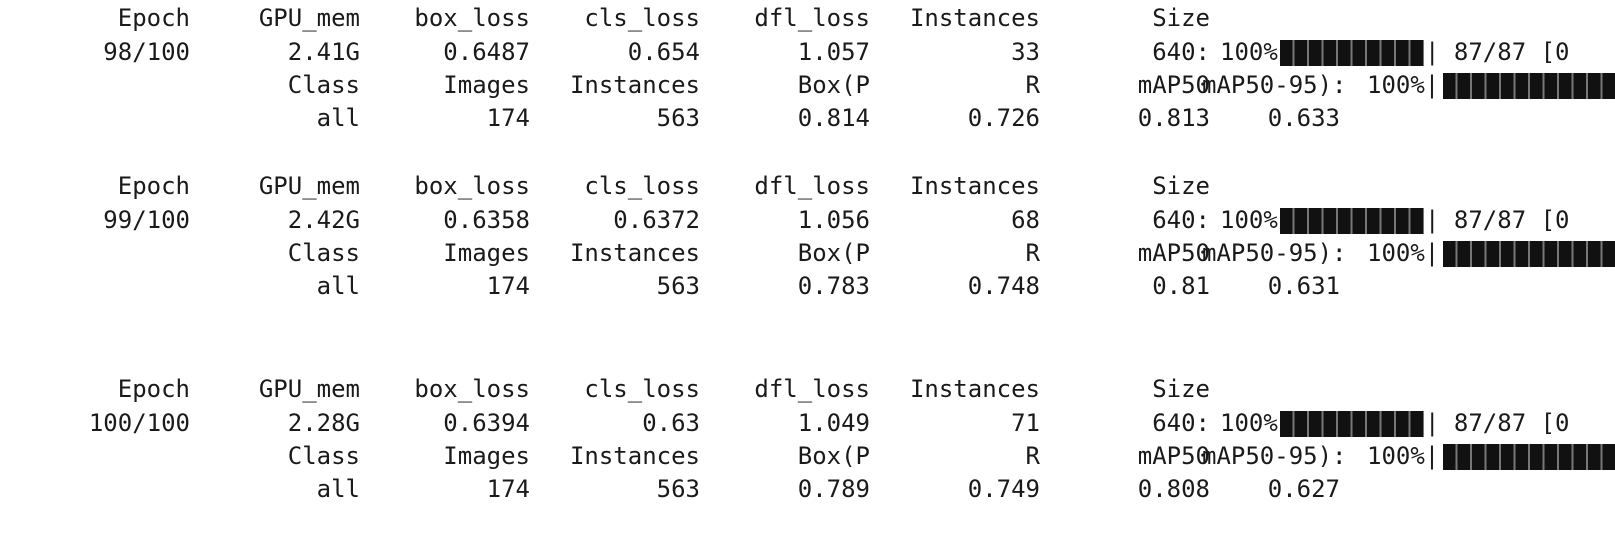  I want to click on val-values-row: all 174 563 0.789 0.749 0.808 0.627, so click(807, 489).